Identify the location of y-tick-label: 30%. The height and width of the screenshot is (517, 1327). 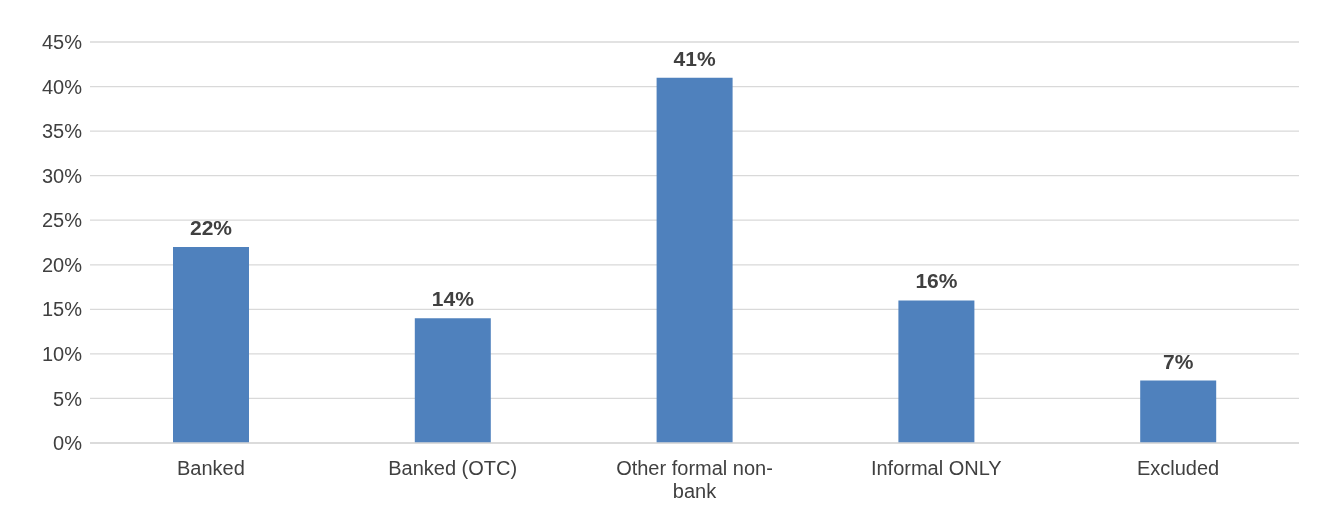
(62, 175).